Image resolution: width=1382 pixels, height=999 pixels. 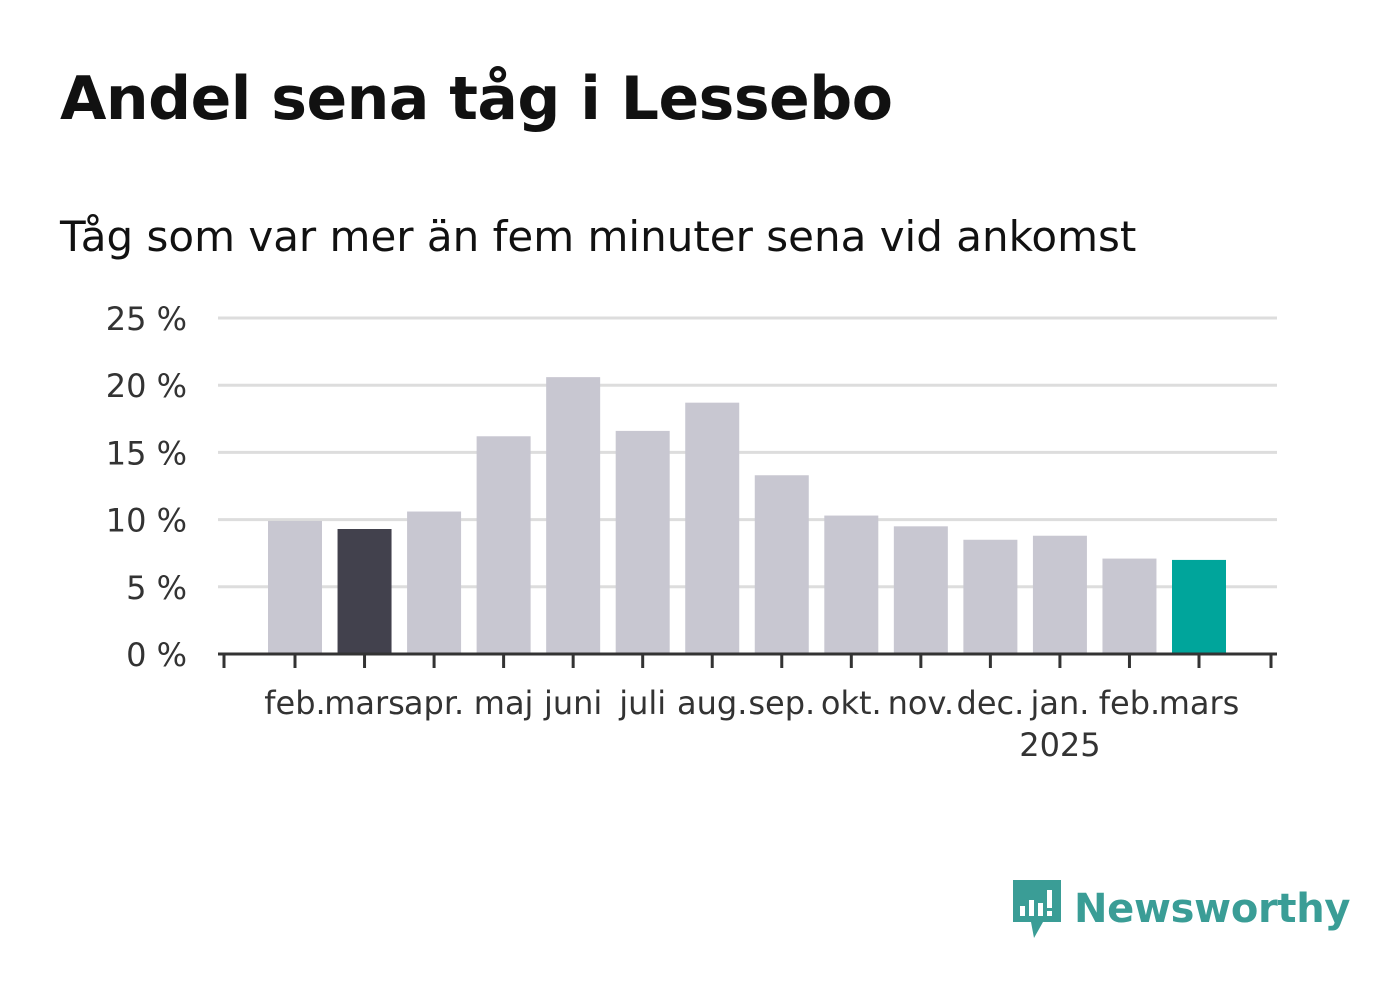 What do you see at coordinates (1059, 703) in the screenshot?
I see `x-tick-label: jan.` at bounding box center [1059, 703].